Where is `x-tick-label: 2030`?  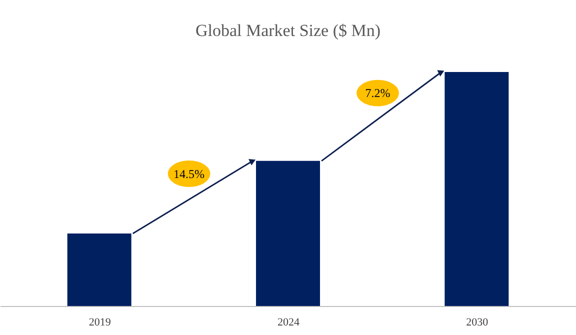 x-tick-label: 2030 is located at coordinates (477, 322).